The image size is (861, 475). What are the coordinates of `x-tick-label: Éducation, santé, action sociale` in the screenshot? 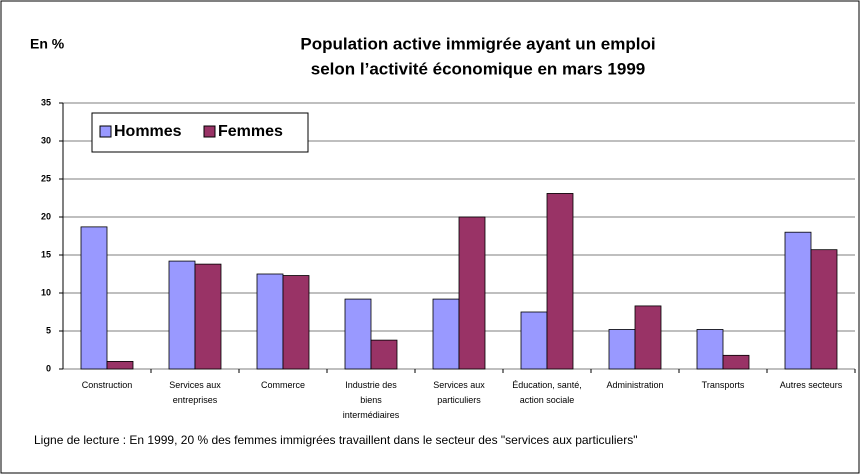 It's located at (547, 392).